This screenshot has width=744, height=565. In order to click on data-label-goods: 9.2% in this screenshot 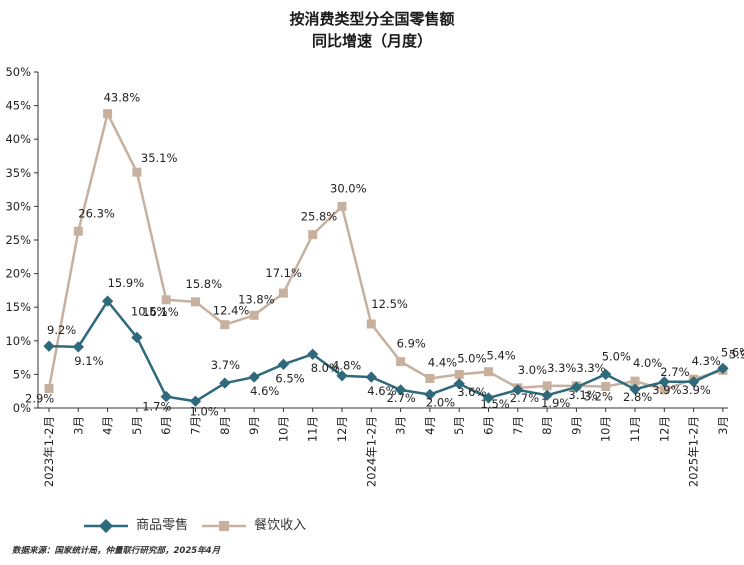, I will do `click(61, 330)`.